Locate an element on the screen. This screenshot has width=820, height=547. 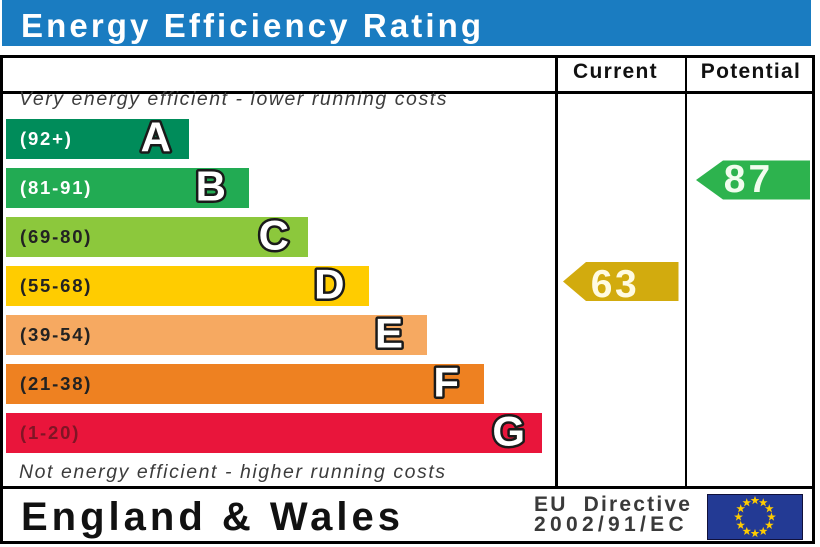
svg-text: 63 is located at coordinates (615, 284).